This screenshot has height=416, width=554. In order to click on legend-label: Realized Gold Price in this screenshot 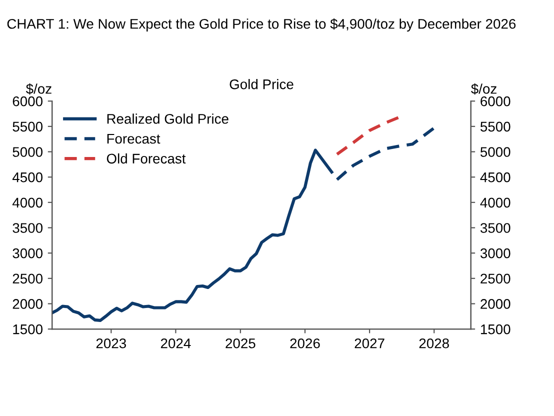, I will do `click(167, 119)`.